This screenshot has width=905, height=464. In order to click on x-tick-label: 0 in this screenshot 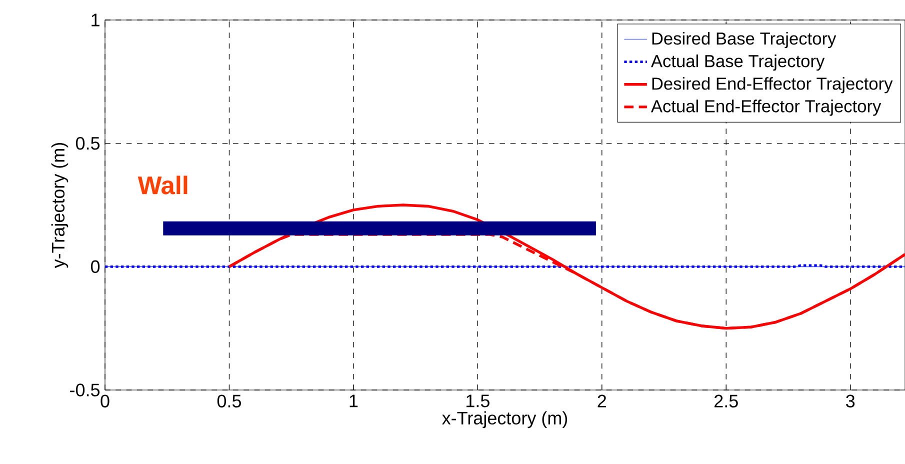, I will do `click(105, 401)`.